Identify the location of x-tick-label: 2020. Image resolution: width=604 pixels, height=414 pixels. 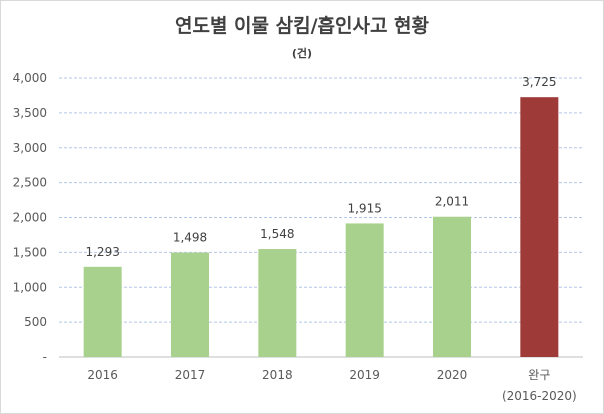
(452, 375).